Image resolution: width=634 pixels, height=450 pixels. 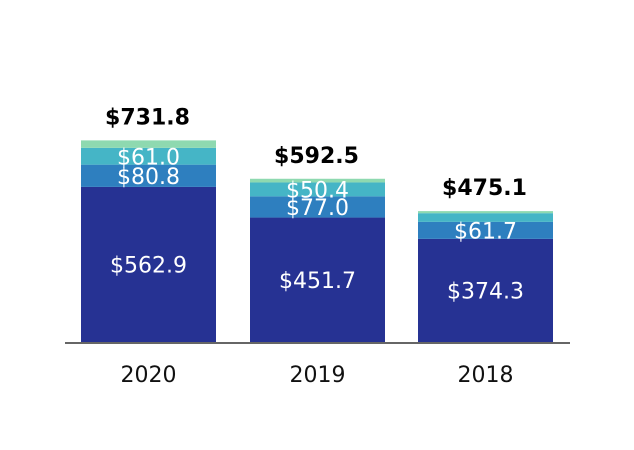 I want to click on segment-label-2020-s2: $80.8, so click(x=148, y=177).